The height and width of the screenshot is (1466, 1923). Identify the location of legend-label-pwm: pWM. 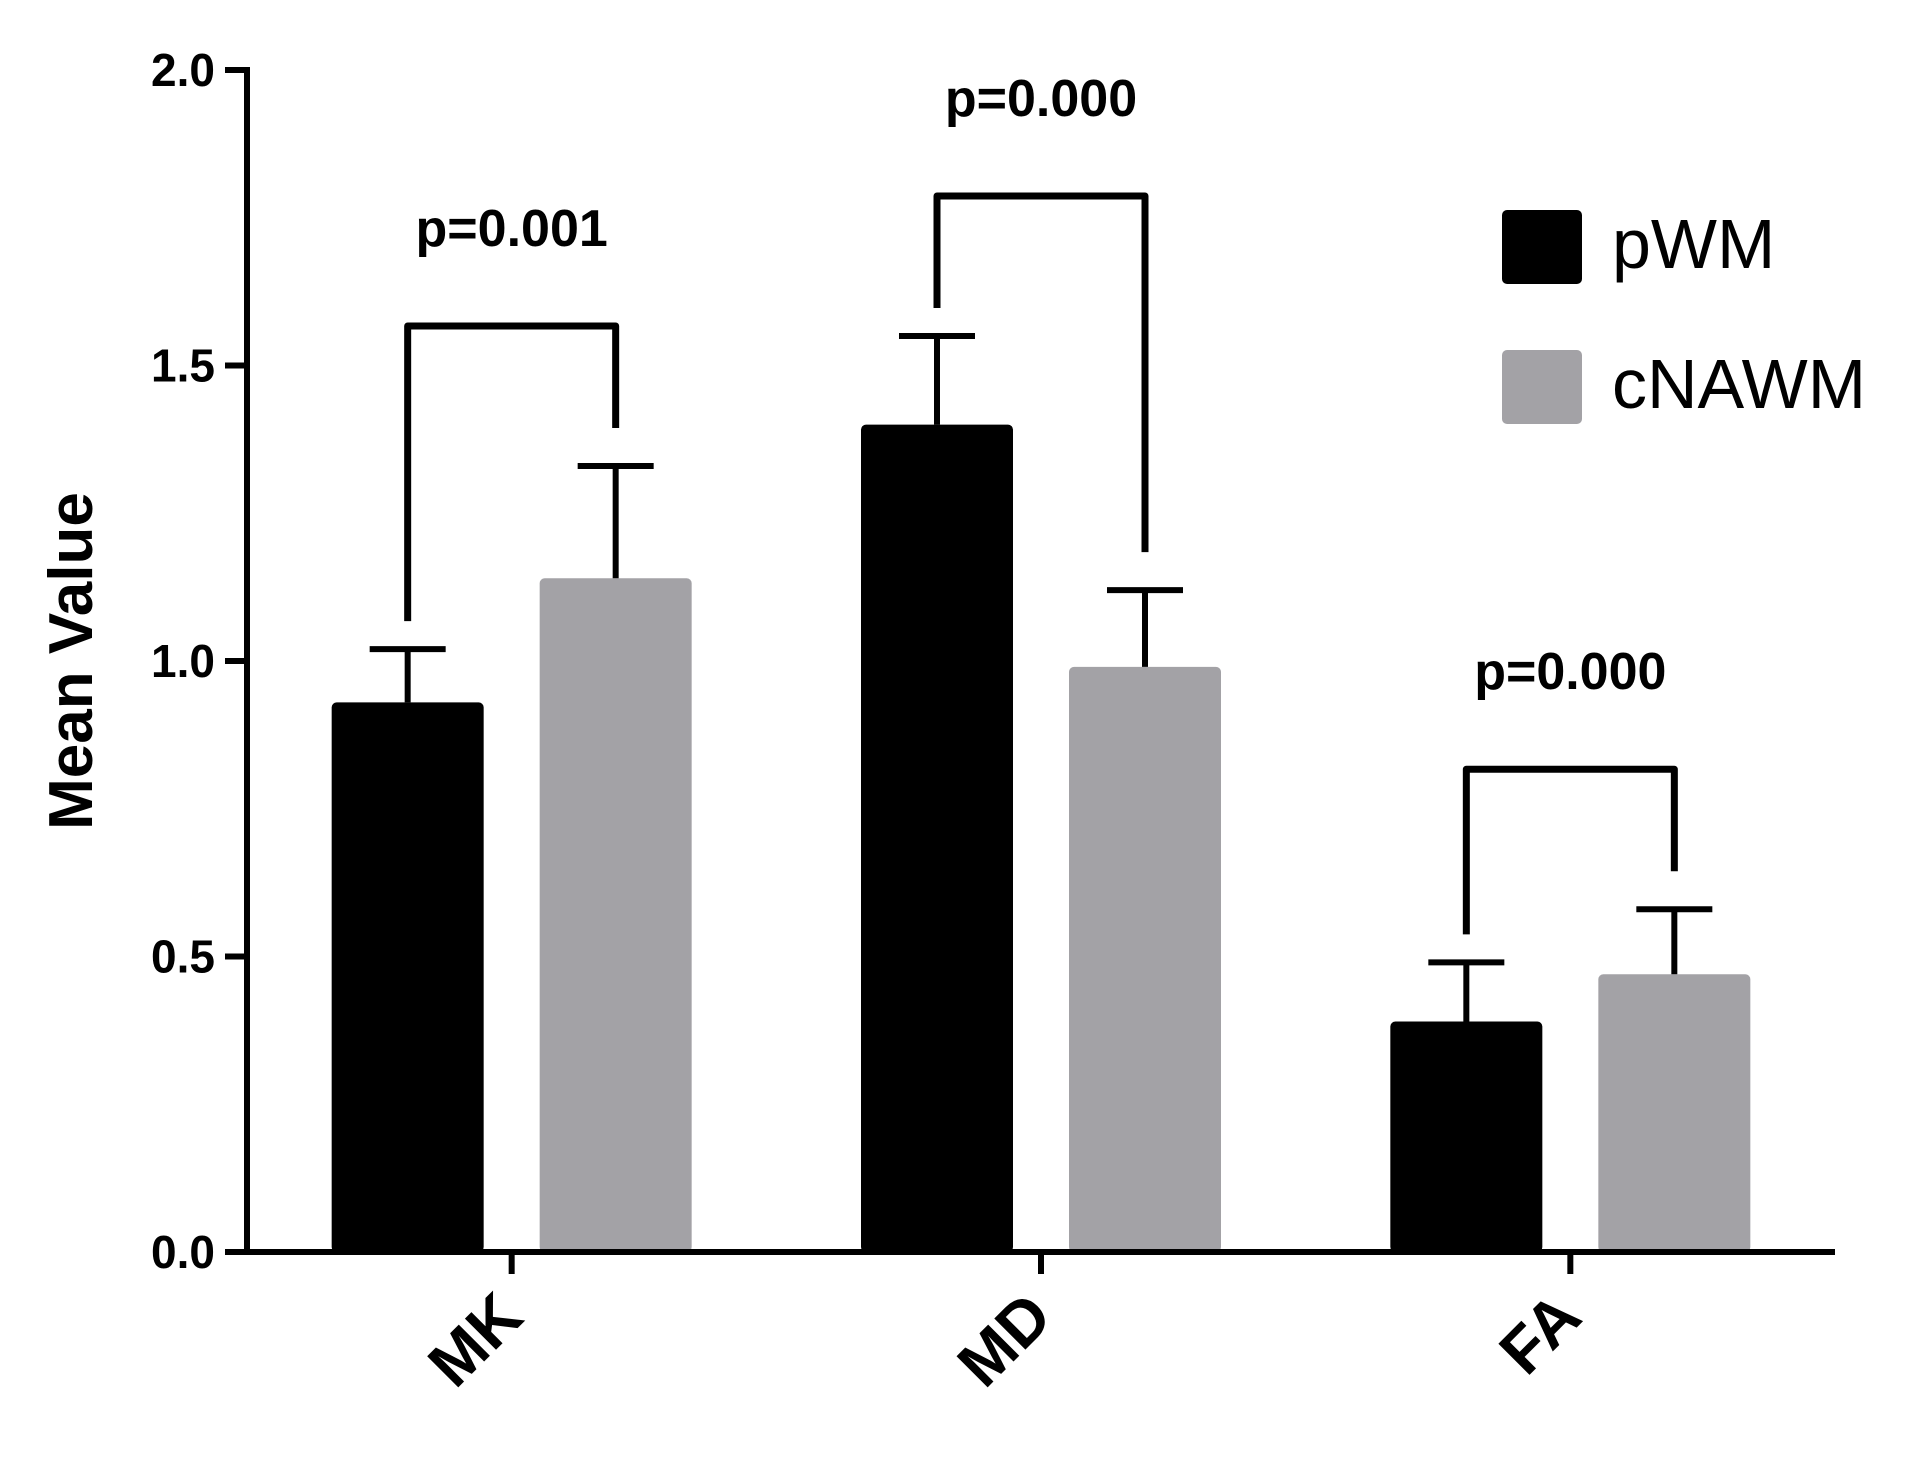
(1693, 244).